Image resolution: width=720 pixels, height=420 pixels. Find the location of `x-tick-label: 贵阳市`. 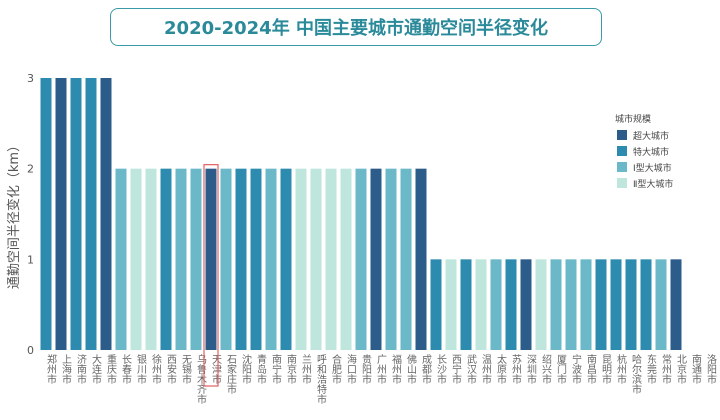

x-tick-label: 贵阳市 is located at coordinates (366, 369).